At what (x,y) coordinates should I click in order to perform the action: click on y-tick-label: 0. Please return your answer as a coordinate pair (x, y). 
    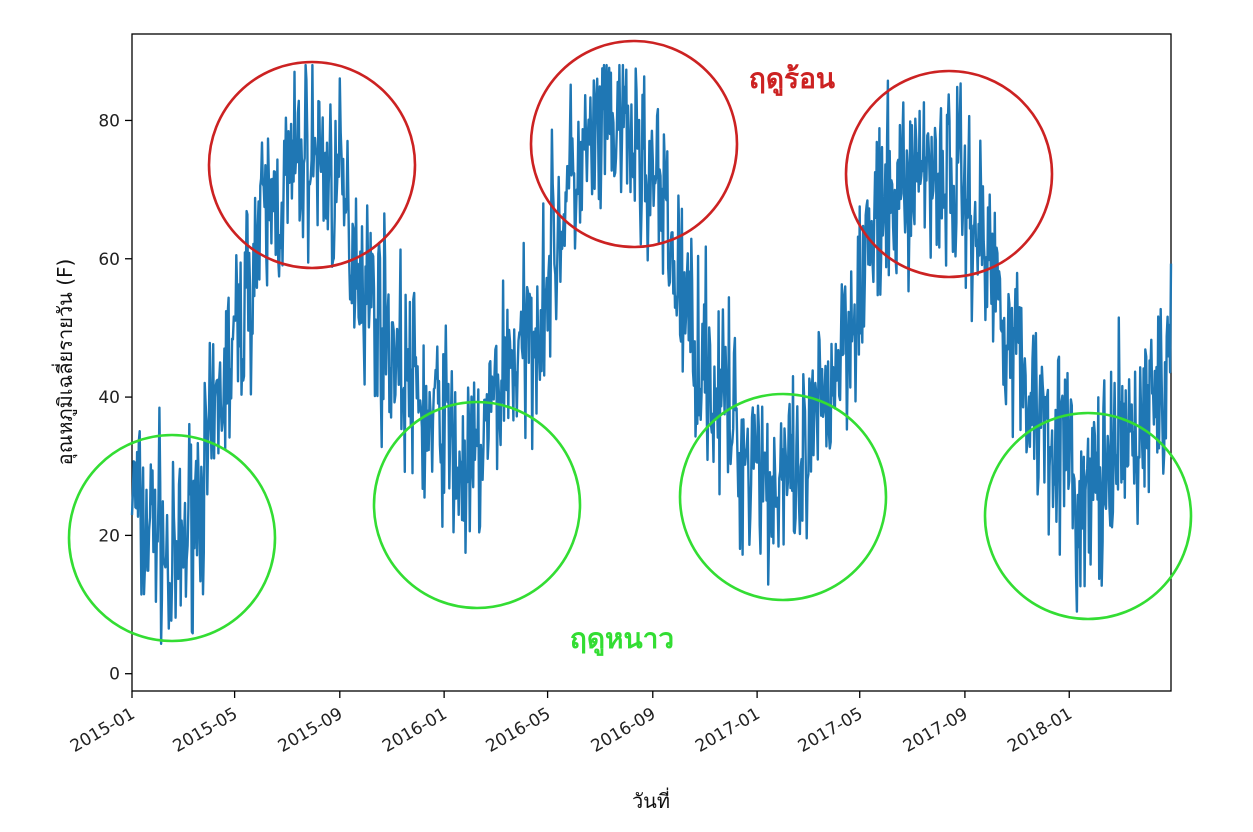
    Looking at the image, I should click on (114, 675).